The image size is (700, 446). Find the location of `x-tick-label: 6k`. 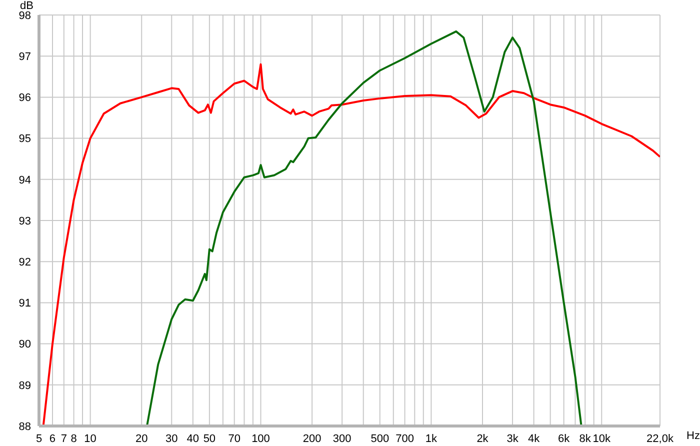

x-tick-label: 6k is located at coordinates (564, 438).